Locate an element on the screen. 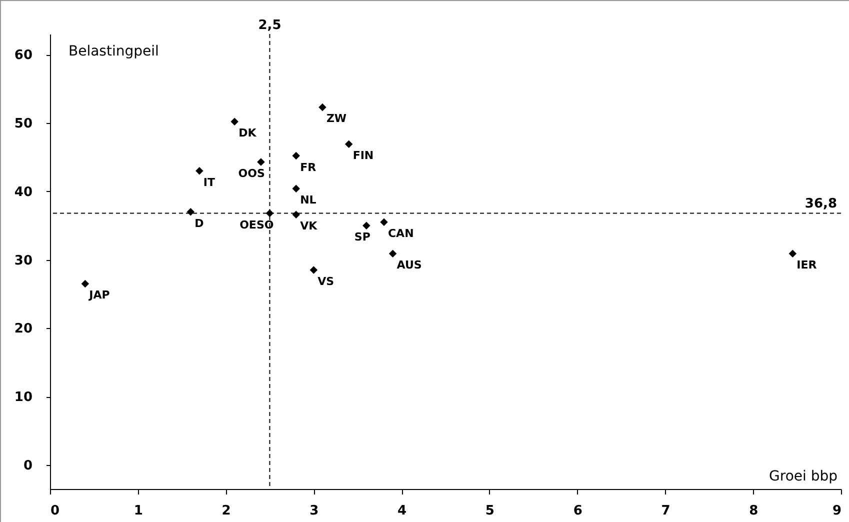  annotation: IER is located at coordinates (807, 265).